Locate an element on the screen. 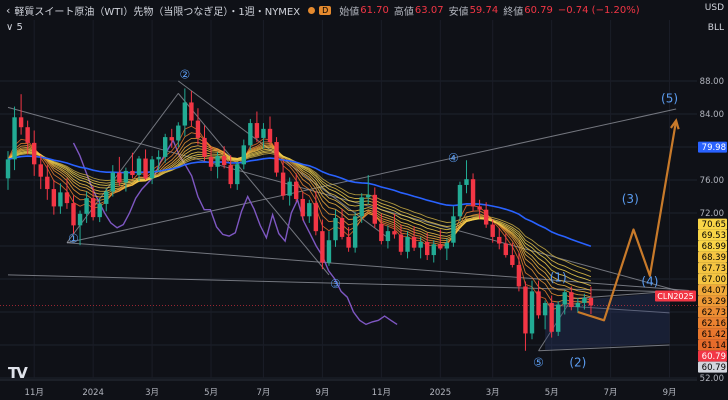  x-tick-label: 9月 is located at coordinates (322, 393).